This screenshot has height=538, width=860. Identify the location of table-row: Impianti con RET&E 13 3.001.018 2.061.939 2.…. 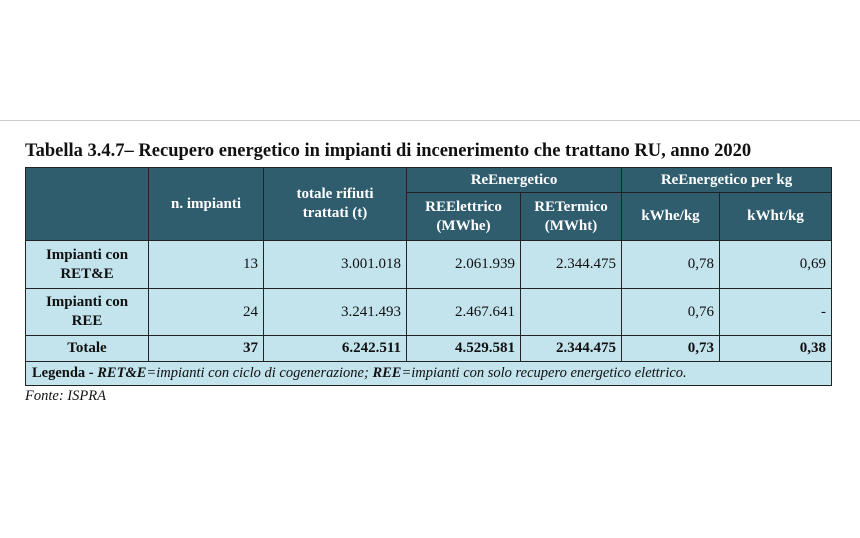
(429, 264).